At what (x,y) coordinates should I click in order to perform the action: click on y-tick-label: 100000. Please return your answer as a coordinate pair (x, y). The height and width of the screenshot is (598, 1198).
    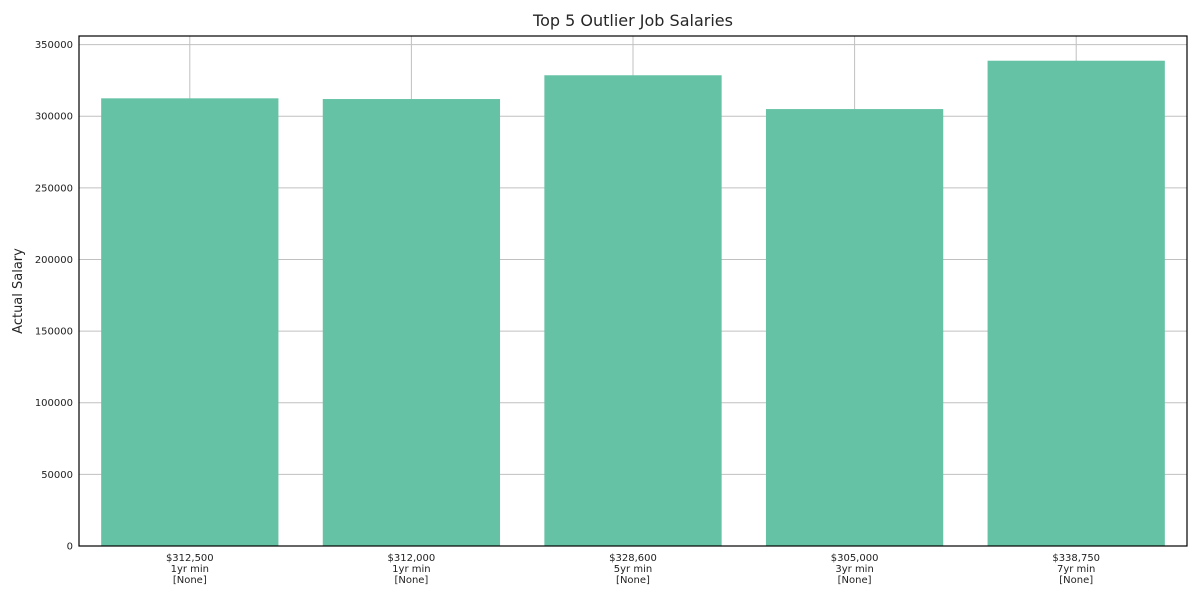
    Looking at the image, I should click on (54, 403).